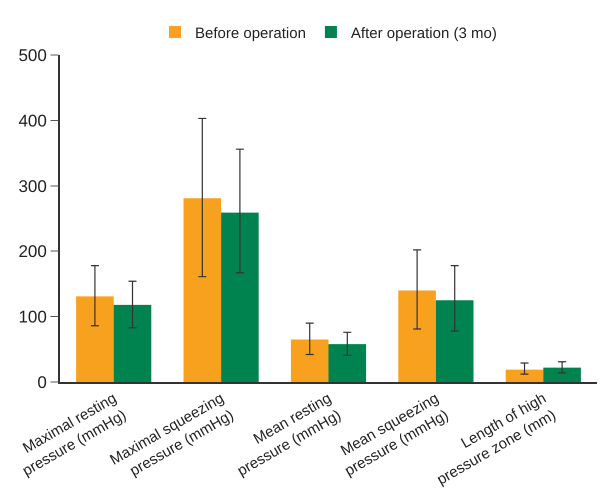 The height and width of the screenshot is (498, 607). What do you see at coordinates (250, 33) in the screenshot?
I see `legend-label: Before operation` at bounding box center [250, 33].